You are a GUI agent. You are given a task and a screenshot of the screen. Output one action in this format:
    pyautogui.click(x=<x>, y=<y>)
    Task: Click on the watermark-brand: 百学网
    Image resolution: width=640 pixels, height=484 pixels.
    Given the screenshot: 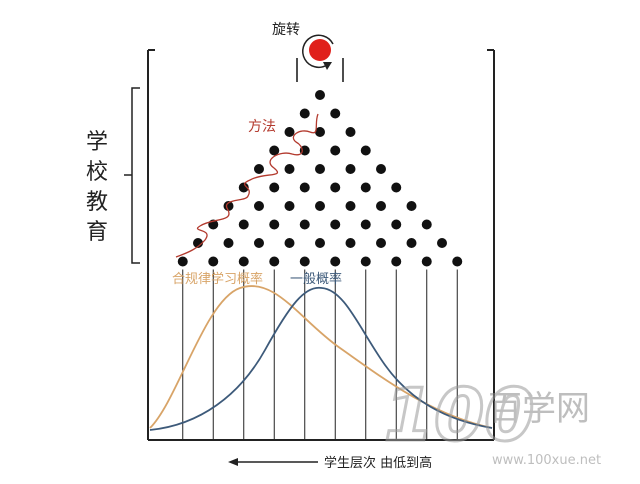 What is the action you would take?
    pyautogui.click(x=539, y=409)
    